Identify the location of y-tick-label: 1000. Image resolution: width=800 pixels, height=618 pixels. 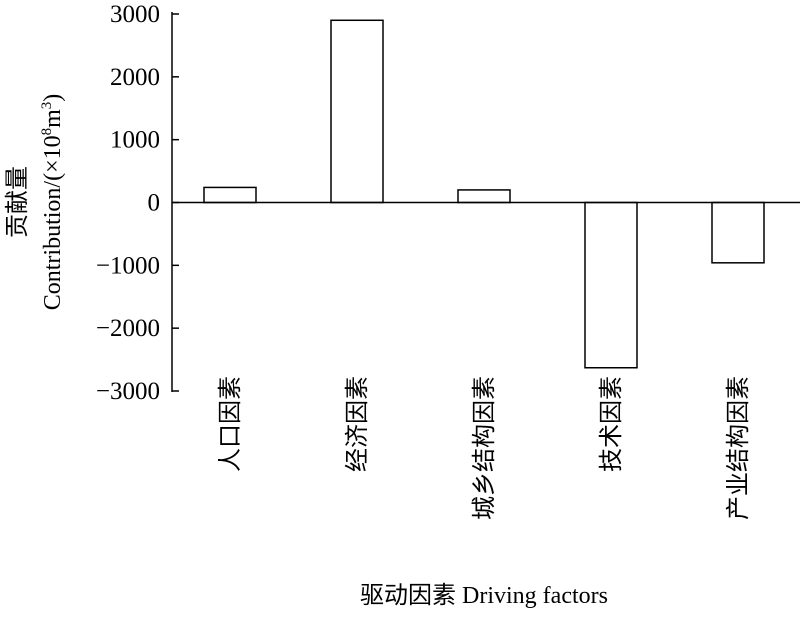
(135, 140).